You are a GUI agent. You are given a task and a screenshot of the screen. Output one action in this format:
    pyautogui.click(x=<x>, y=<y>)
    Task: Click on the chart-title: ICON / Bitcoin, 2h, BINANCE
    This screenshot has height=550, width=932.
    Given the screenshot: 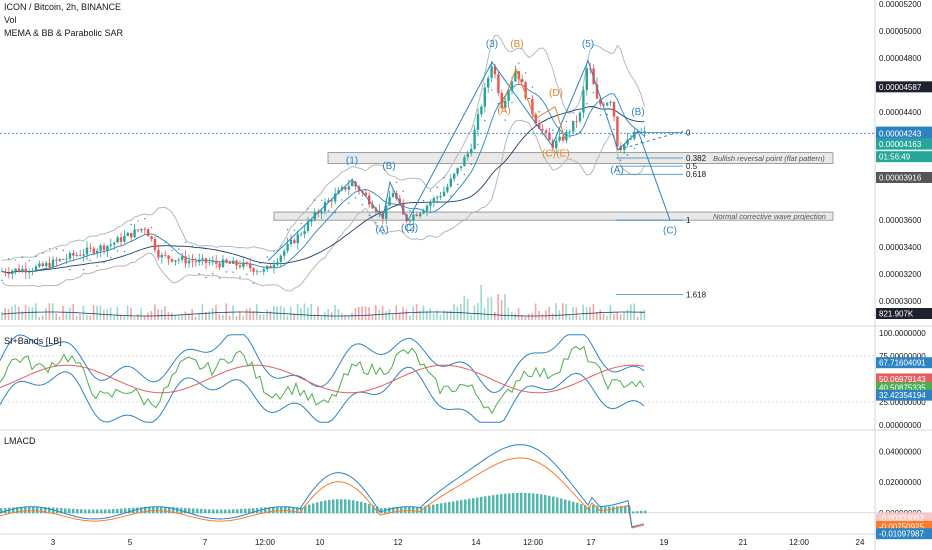 What is the action you would take?
    pyautogui.click(x=63, y=7)
    